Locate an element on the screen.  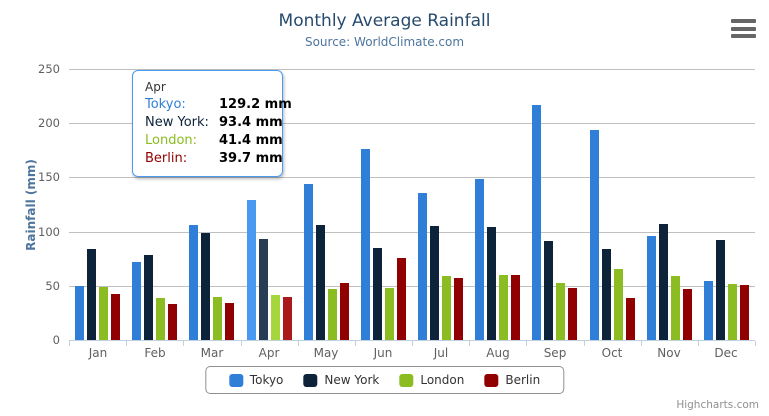
bar-new-york-oct is located at coordinates (606, 294).